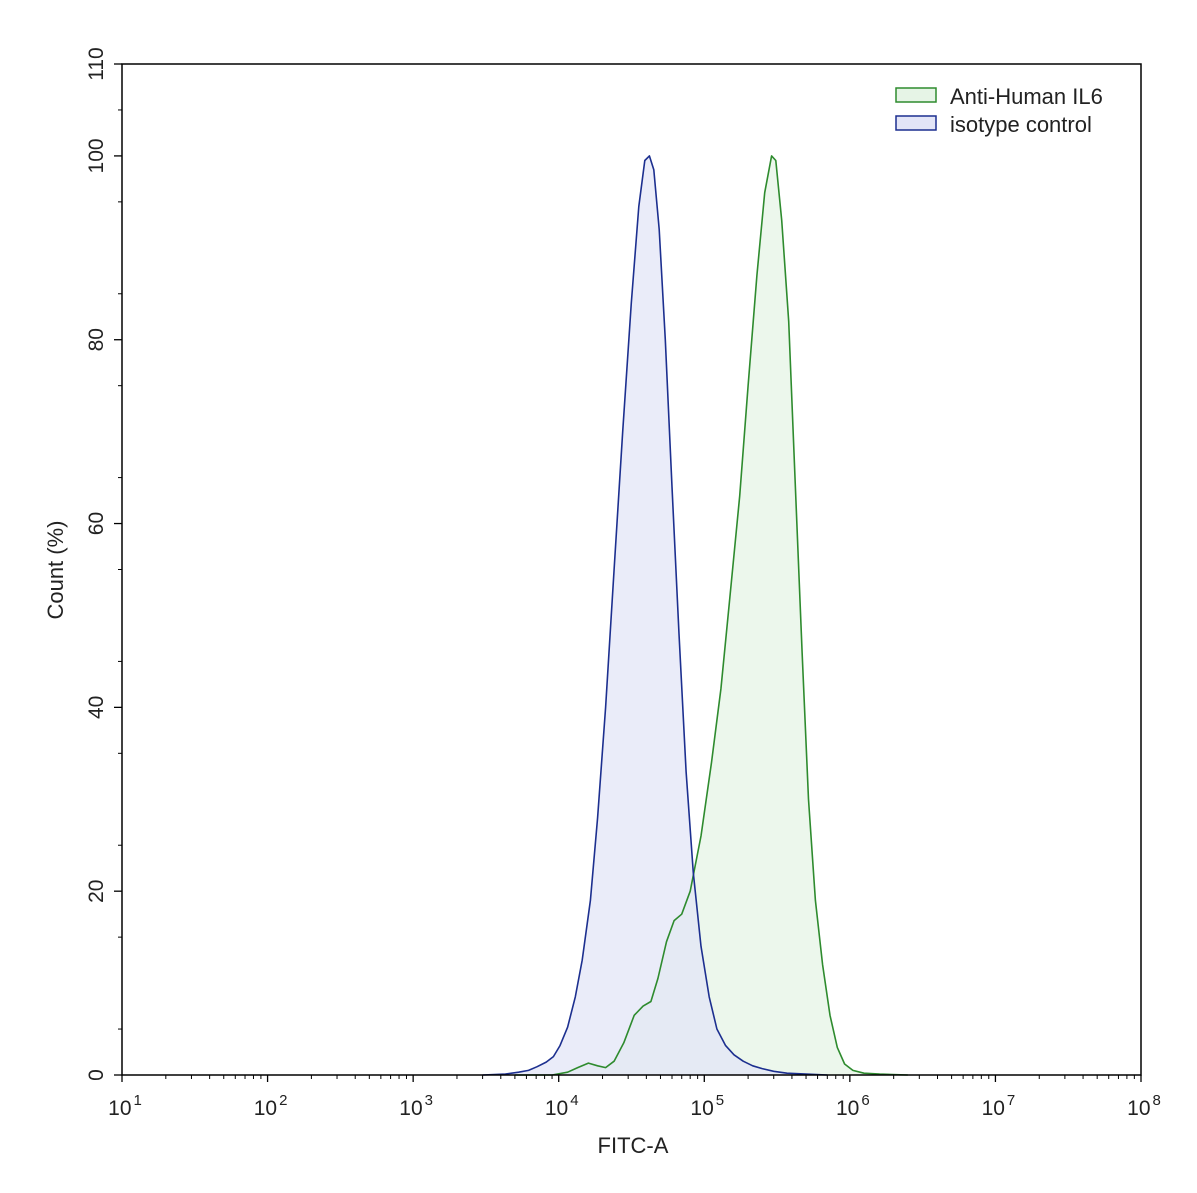 The width and height of the screenshot is (1197, 1193). I want to click on x-tick-exponent: 8, so click(1157, 1100).